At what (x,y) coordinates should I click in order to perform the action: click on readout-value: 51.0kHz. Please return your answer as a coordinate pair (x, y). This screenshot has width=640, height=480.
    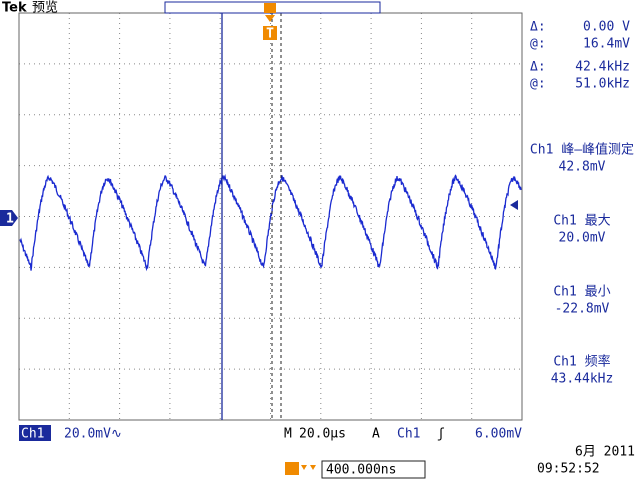
    Looking at the image, I should click on (602, 84).